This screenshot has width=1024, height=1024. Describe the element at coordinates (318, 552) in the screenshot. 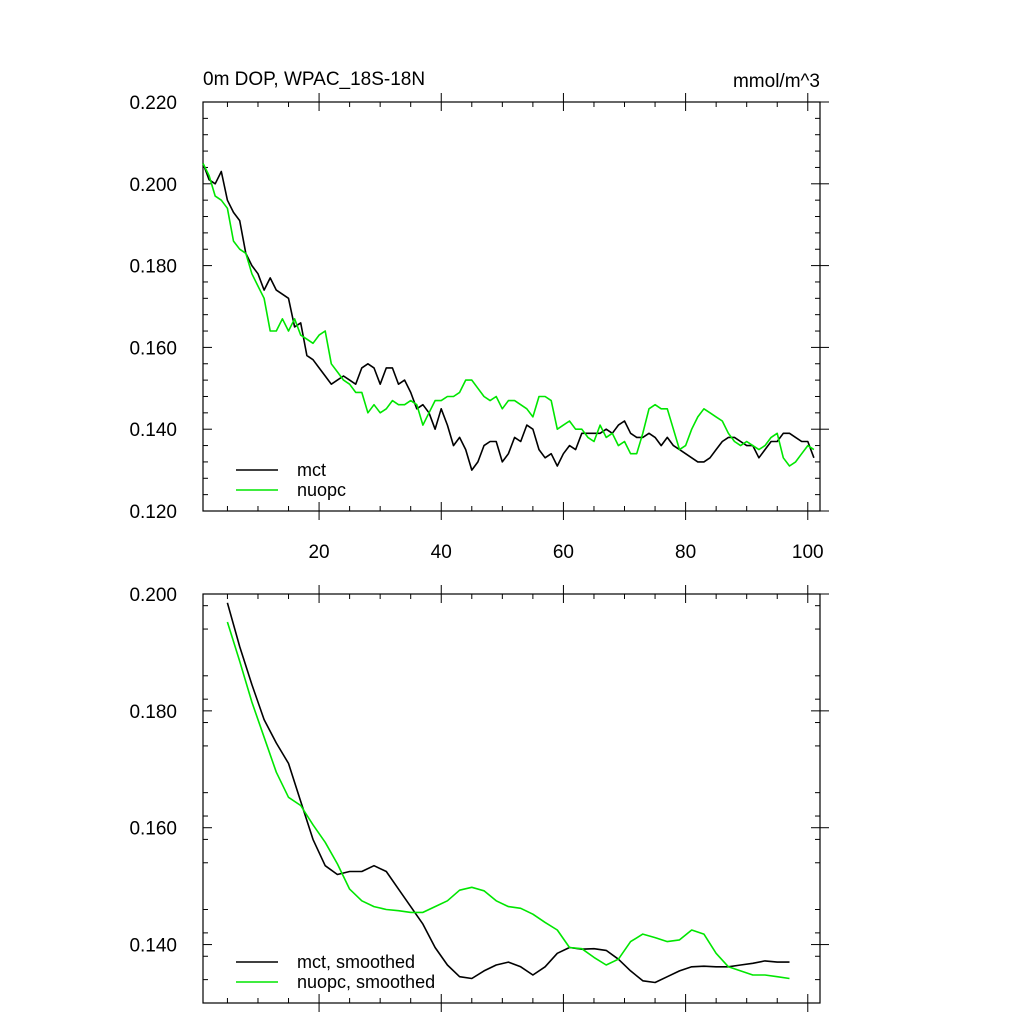

I see `x-tick-label: 20` at that location.